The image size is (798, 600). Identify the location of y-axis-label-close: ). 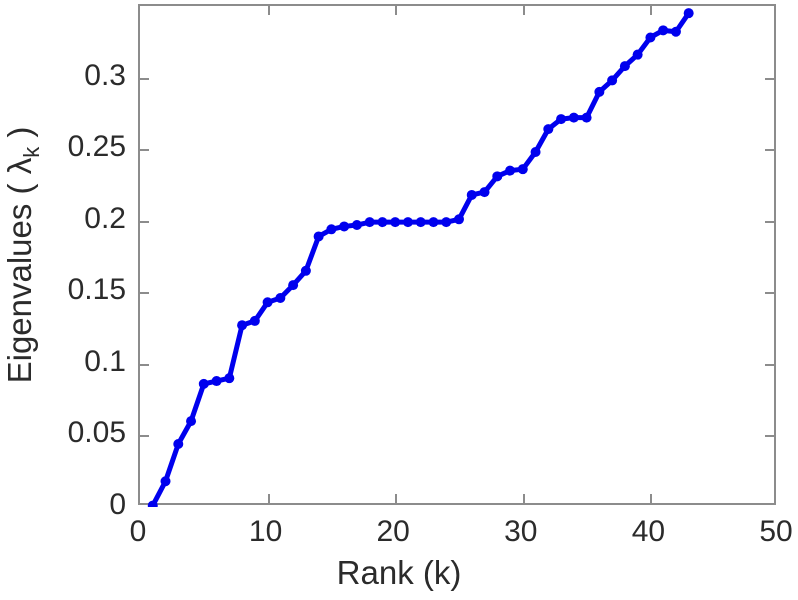
(20, 136).